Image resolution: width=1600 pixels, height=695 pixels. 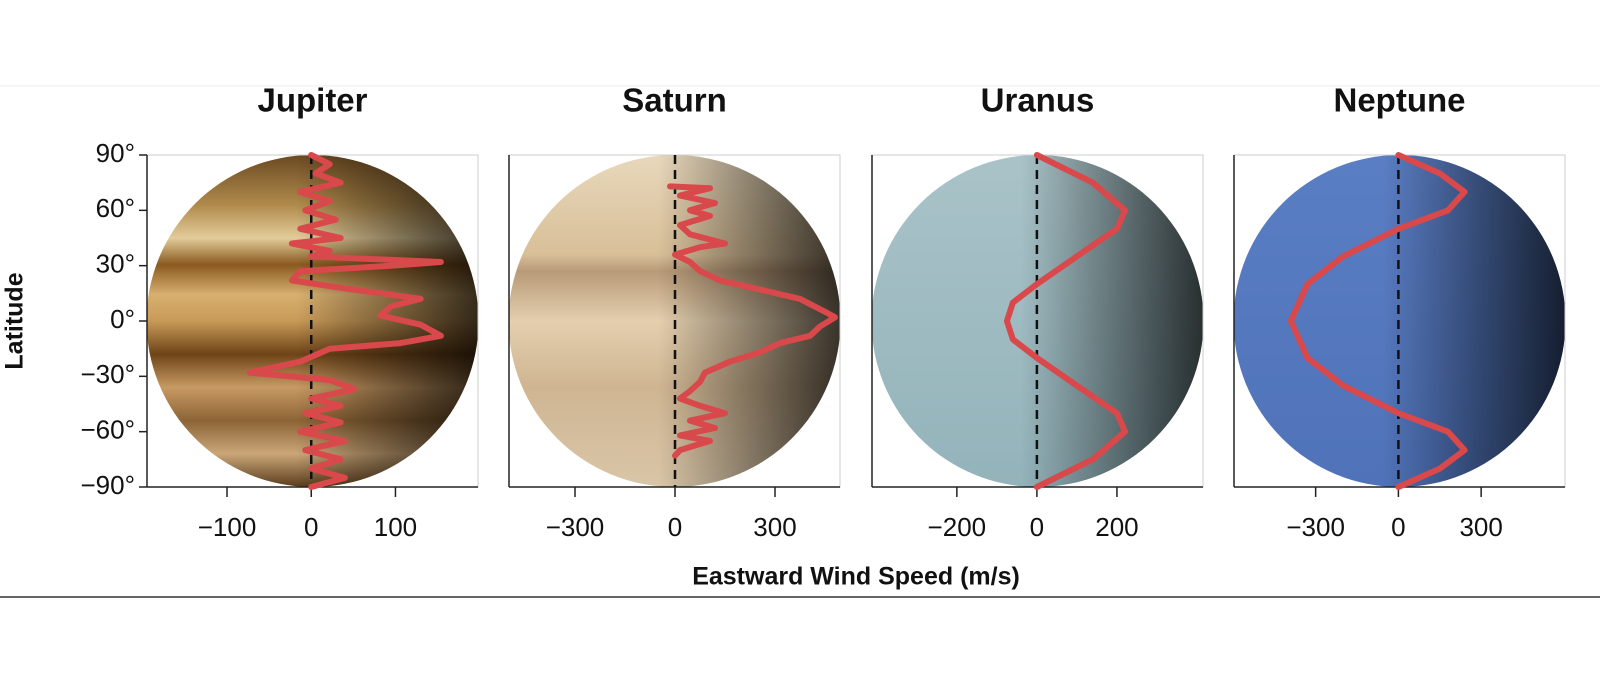 What do you see at coordinates (15, 320) in the screenshot?
I see `y-axis-label: Latitude` at bounding box center [15, 320].